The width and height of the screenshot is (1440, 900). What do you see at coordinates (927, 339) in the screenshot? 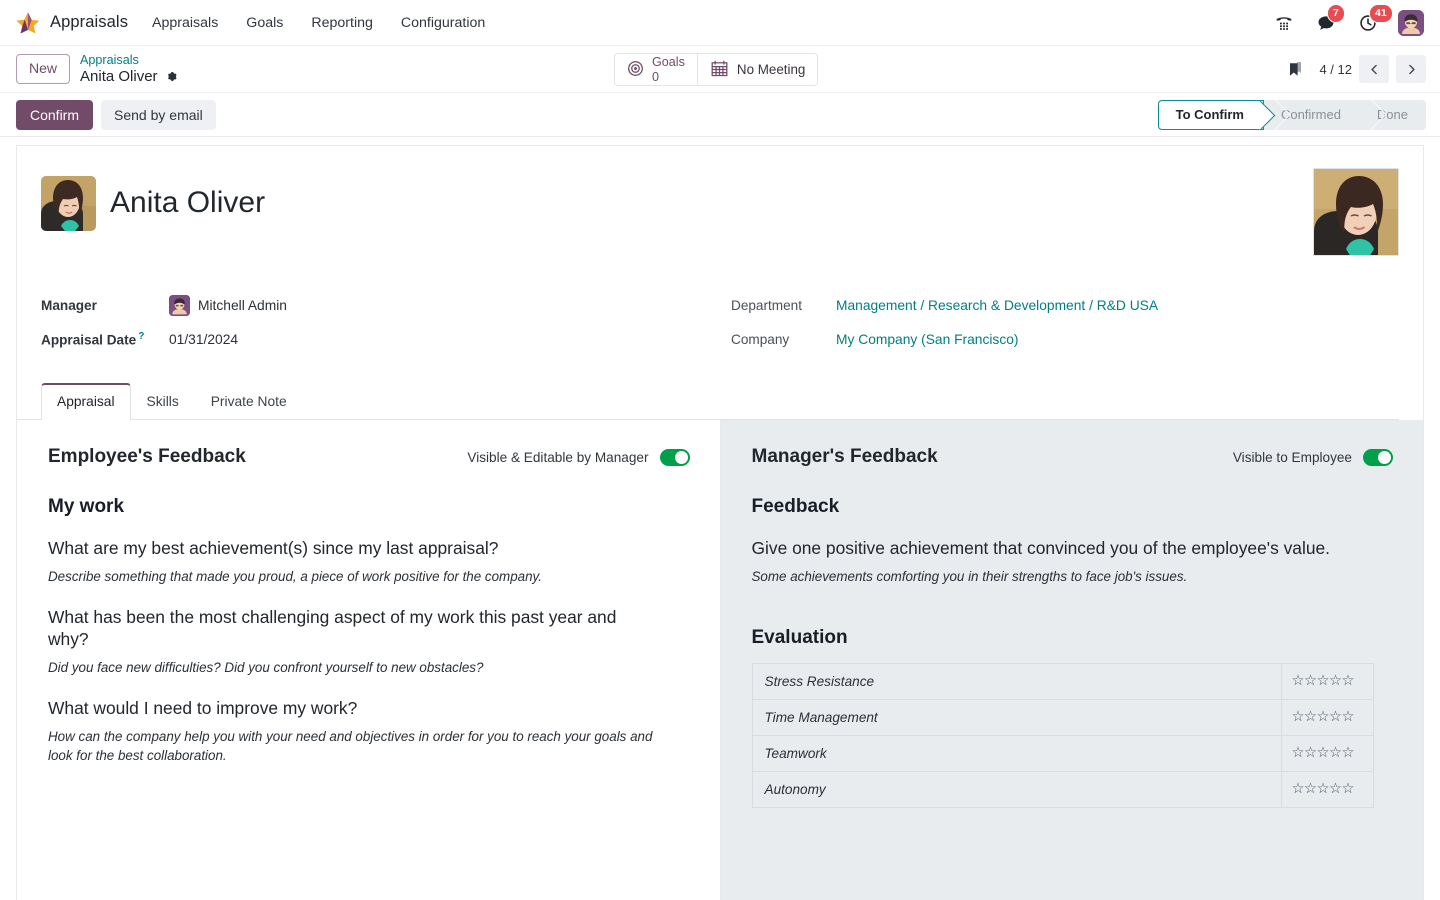
I see `field-company-value: My Company (San Francisco)` at bounding box center [927, 339].